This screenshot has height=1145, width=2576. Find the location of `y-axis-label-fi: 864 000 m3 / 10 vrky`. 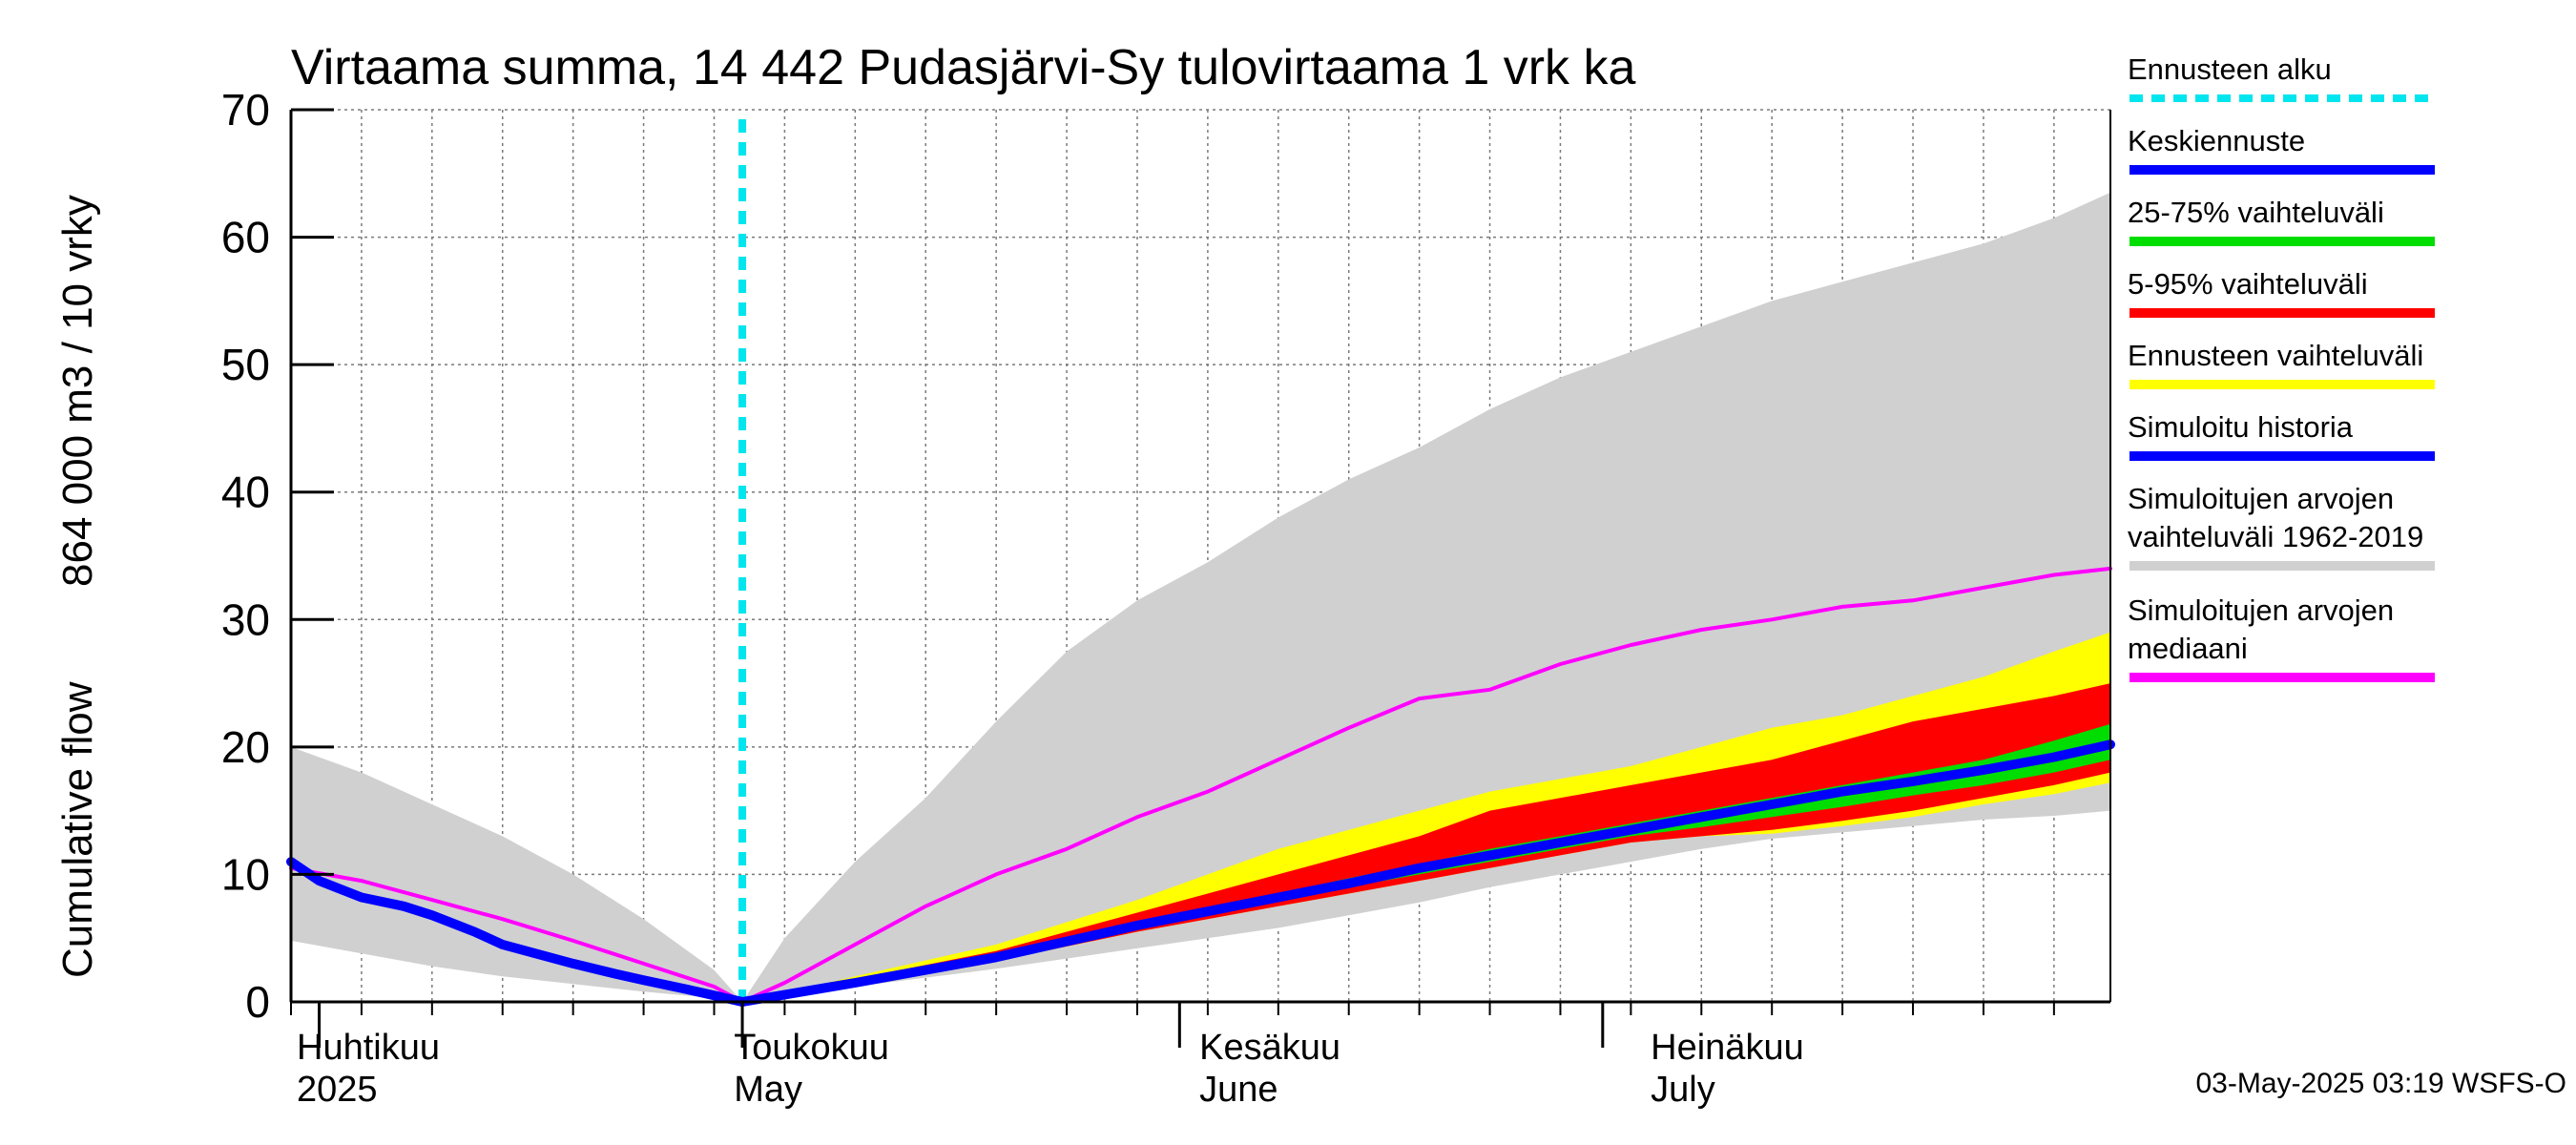

y-axis-label-fi: 864 000 m3 / 10 vrky is located at coordinates (77, 391).